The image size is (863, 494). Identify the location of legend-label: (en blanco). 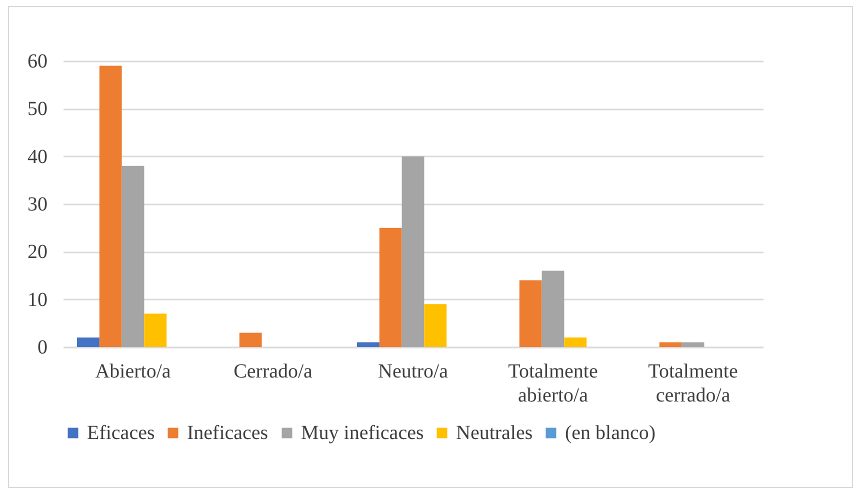
(610, 433).